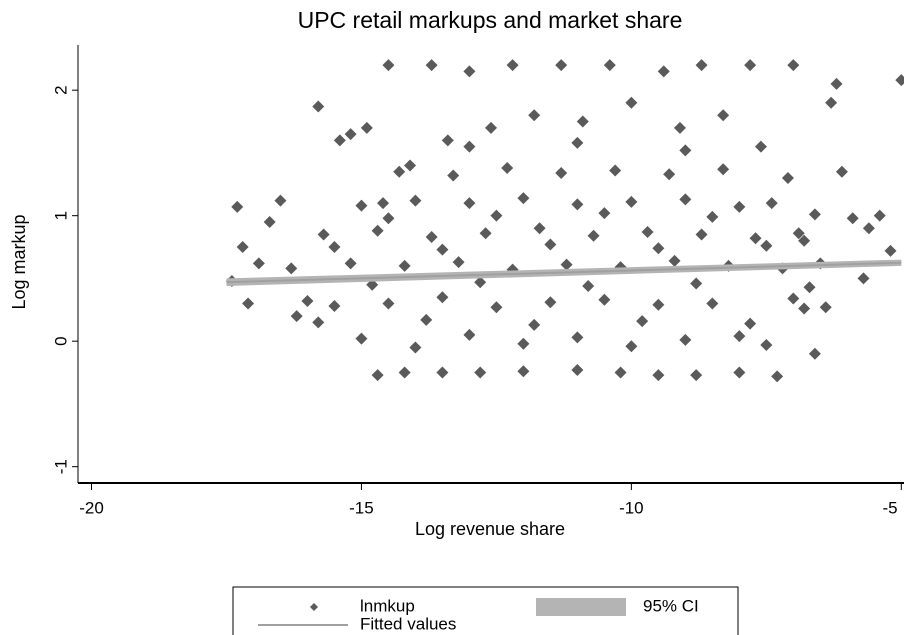 This screenshot has height=635, width=904. What do you see at coordinates (631, 507) in the screenshot?
I see `x-tick-label: -10` at bounding box center [631, 507].